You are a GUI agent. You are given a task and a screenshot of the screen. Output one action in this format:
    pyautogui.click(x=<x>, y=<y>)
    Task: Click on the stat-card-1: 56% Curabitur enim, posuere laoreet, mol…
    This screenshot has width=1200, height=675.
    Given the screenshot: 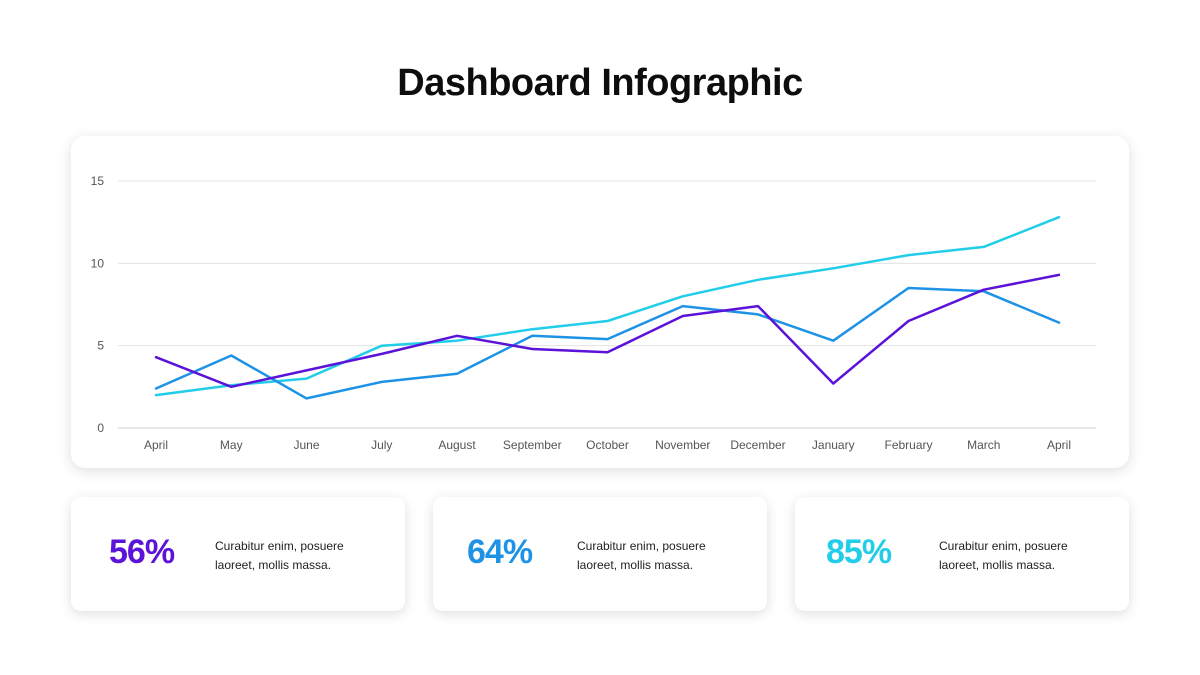 What is the action you would take?
    pyautogui.click(x=238, y=554)
    